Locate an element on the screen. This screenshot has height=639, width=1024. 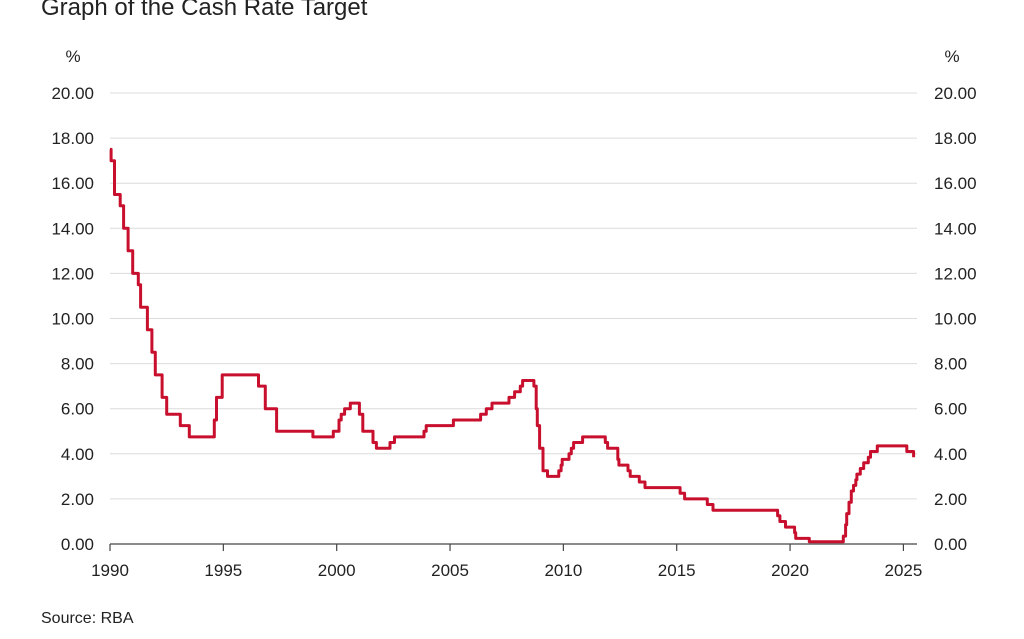
y-tick-label-left: 0.00 is located at coordinates (77, 544).